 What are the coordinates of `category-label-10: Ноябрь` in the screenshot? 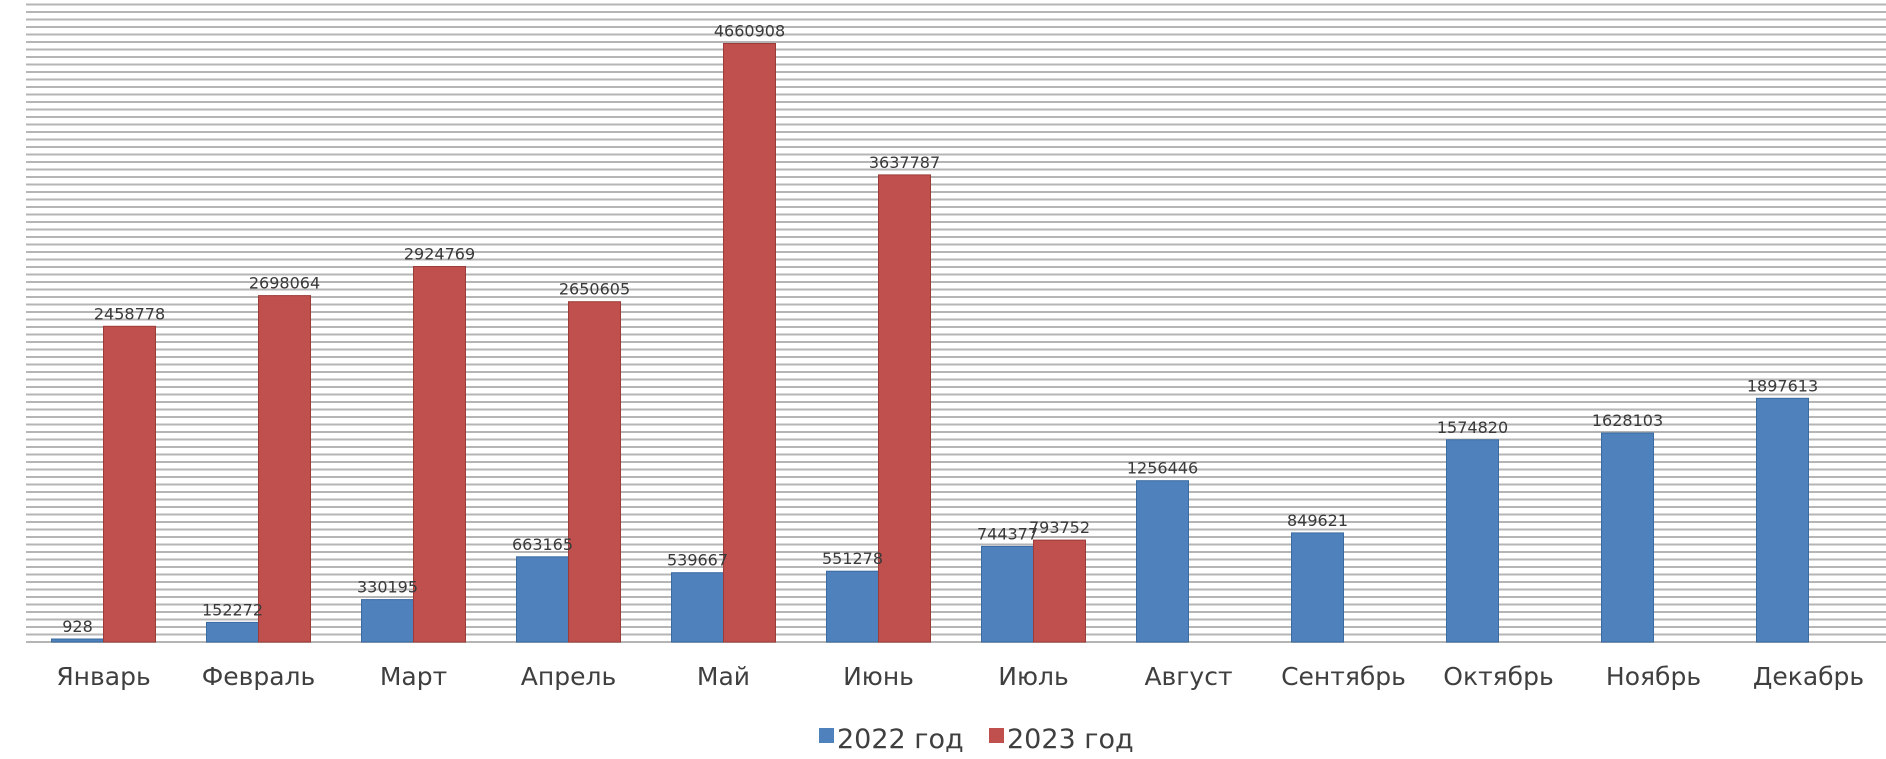 It's located at (1653, 676).